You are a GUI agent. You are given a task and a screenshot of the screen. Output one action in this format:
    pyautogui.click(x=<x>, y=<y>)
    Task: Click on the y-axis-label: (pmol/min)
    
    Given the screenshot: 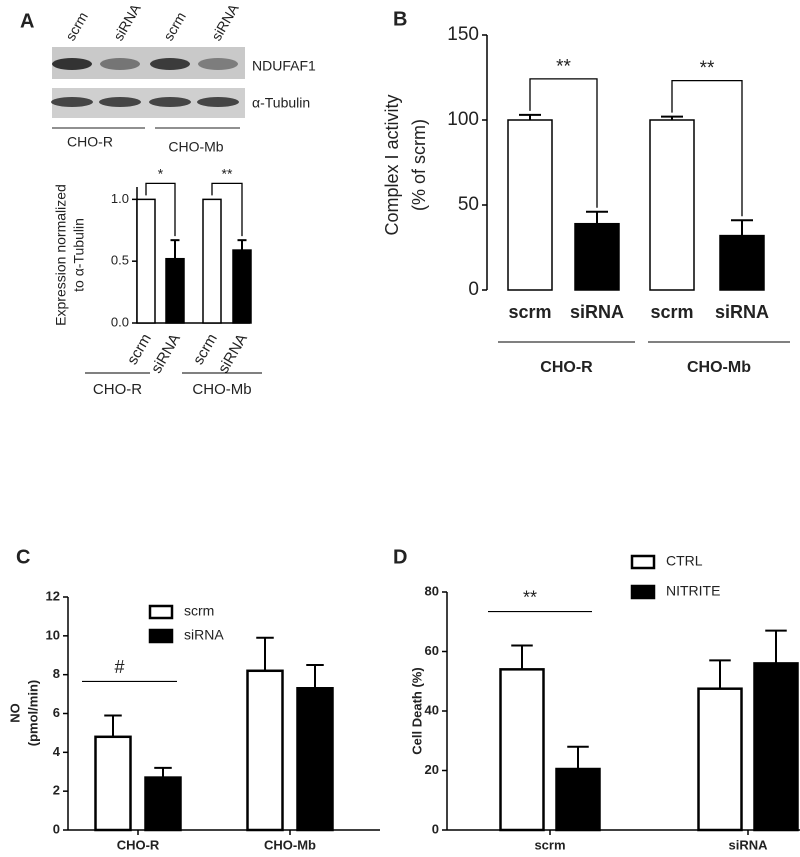 What is the action you would take?
    pyautogui.click(x=32, y=713)
    